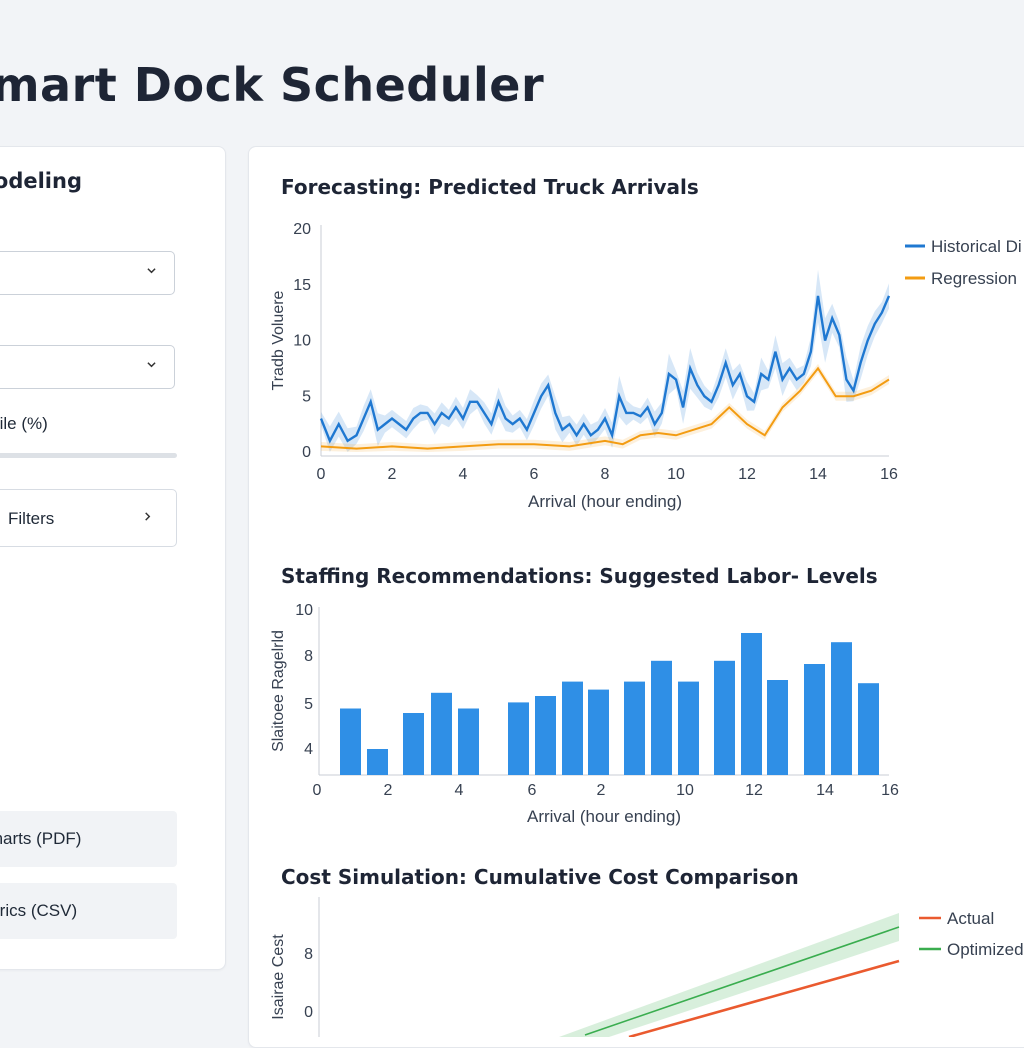 This screenshot has width=1024, height=1048. Describe the element at coordinates (87, 367) in the screenshot. I see `method-select: Regression` at that location.